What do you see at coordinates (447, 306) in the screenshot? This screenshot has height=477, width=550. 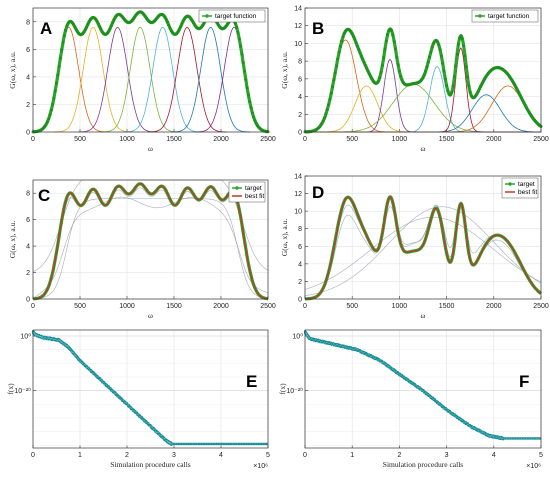 I see `panel-d-xtick-label: 1500` at bounding box center [447, 306].